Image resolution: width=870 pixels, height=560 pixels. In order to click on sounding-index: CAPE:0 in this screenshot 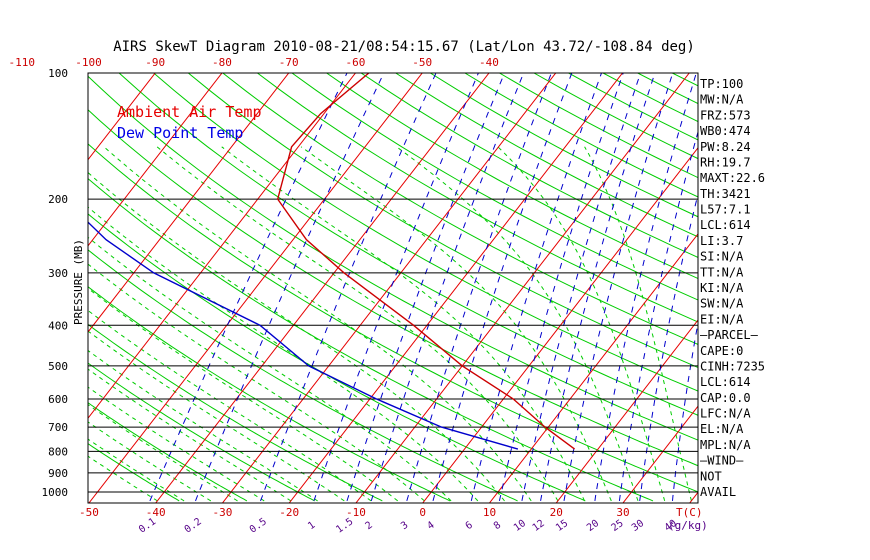, I will do `click(721, 351)`.